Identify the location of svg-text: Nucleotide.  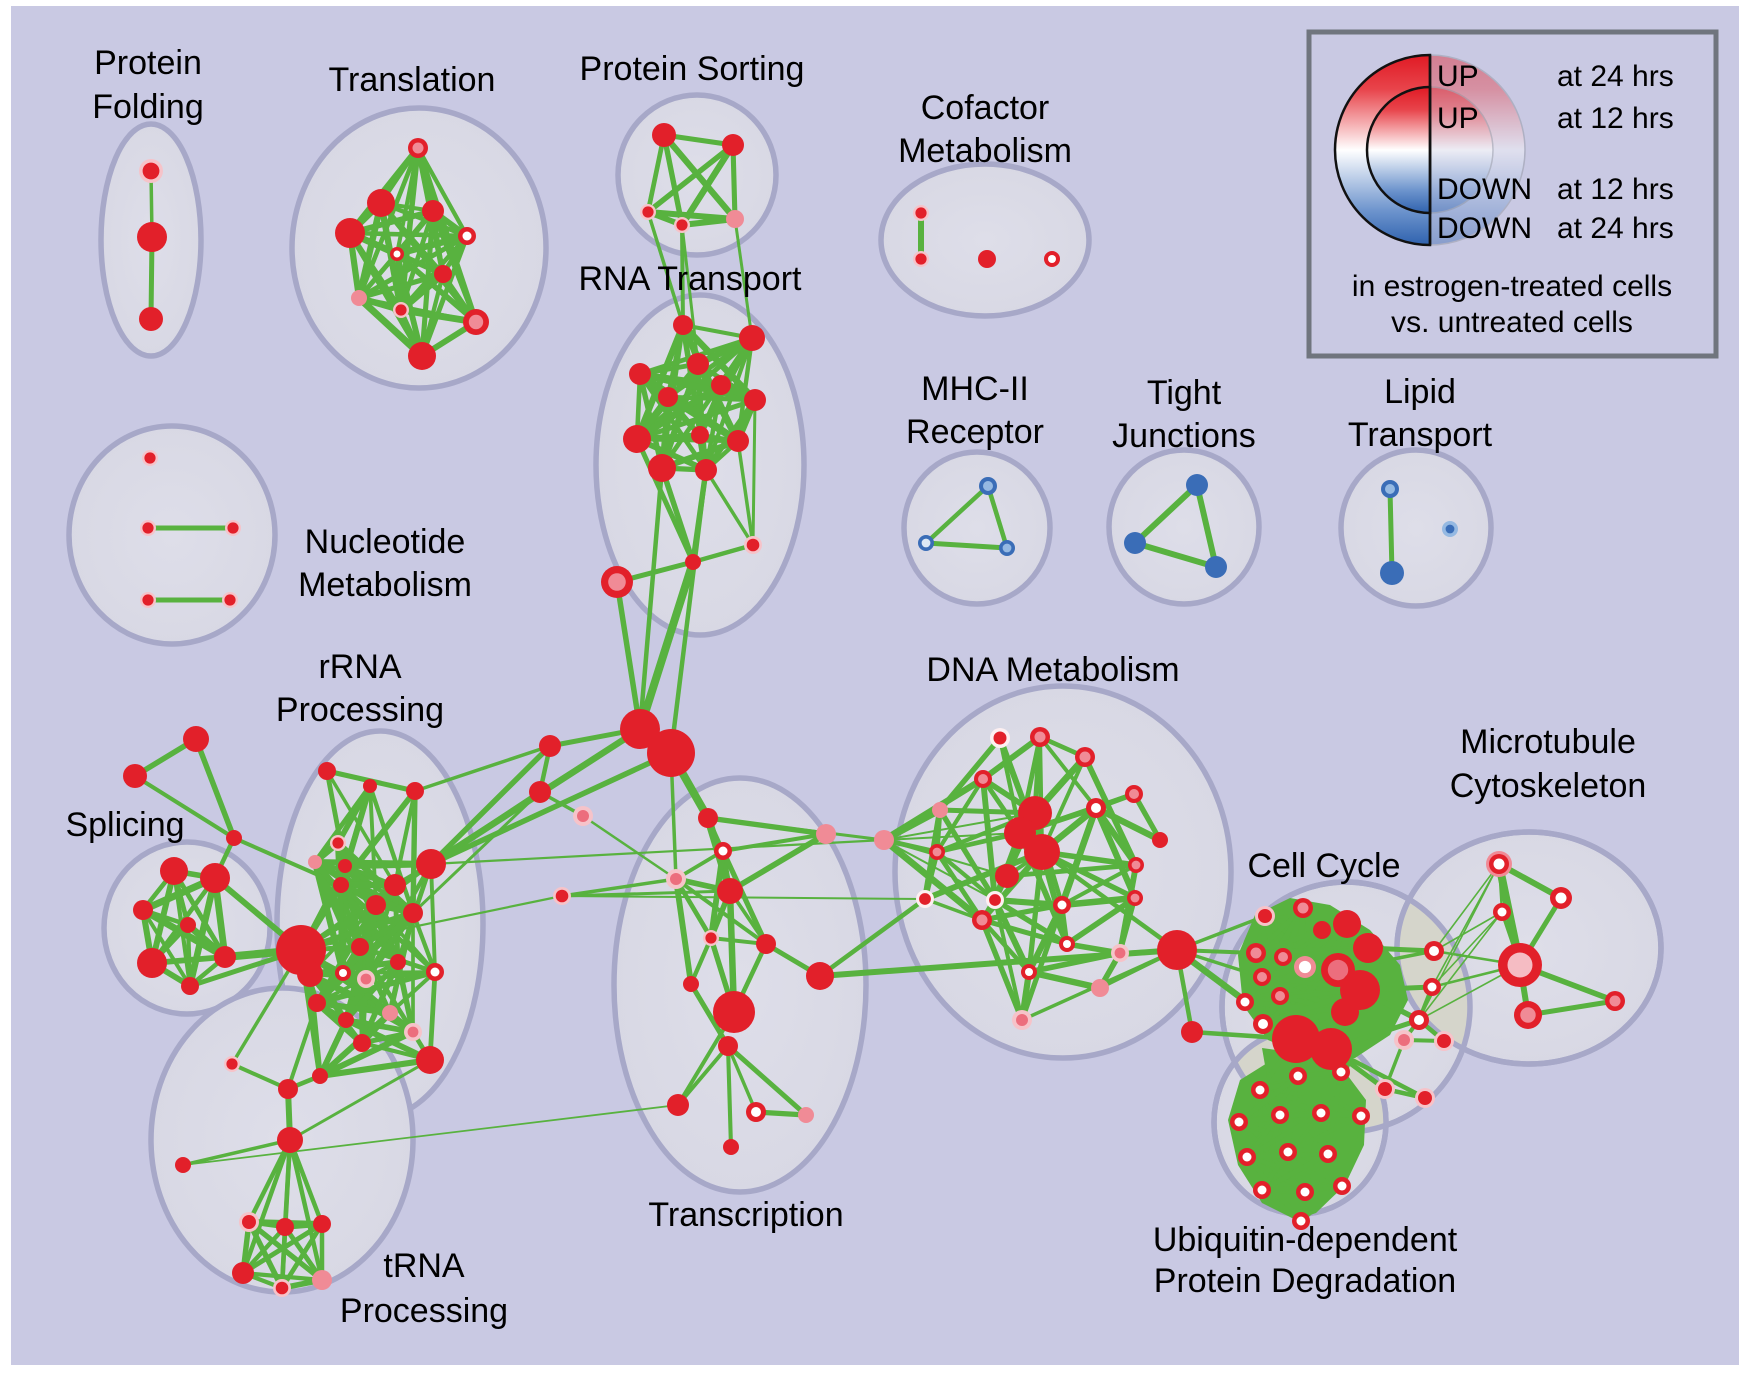
(385, 542).